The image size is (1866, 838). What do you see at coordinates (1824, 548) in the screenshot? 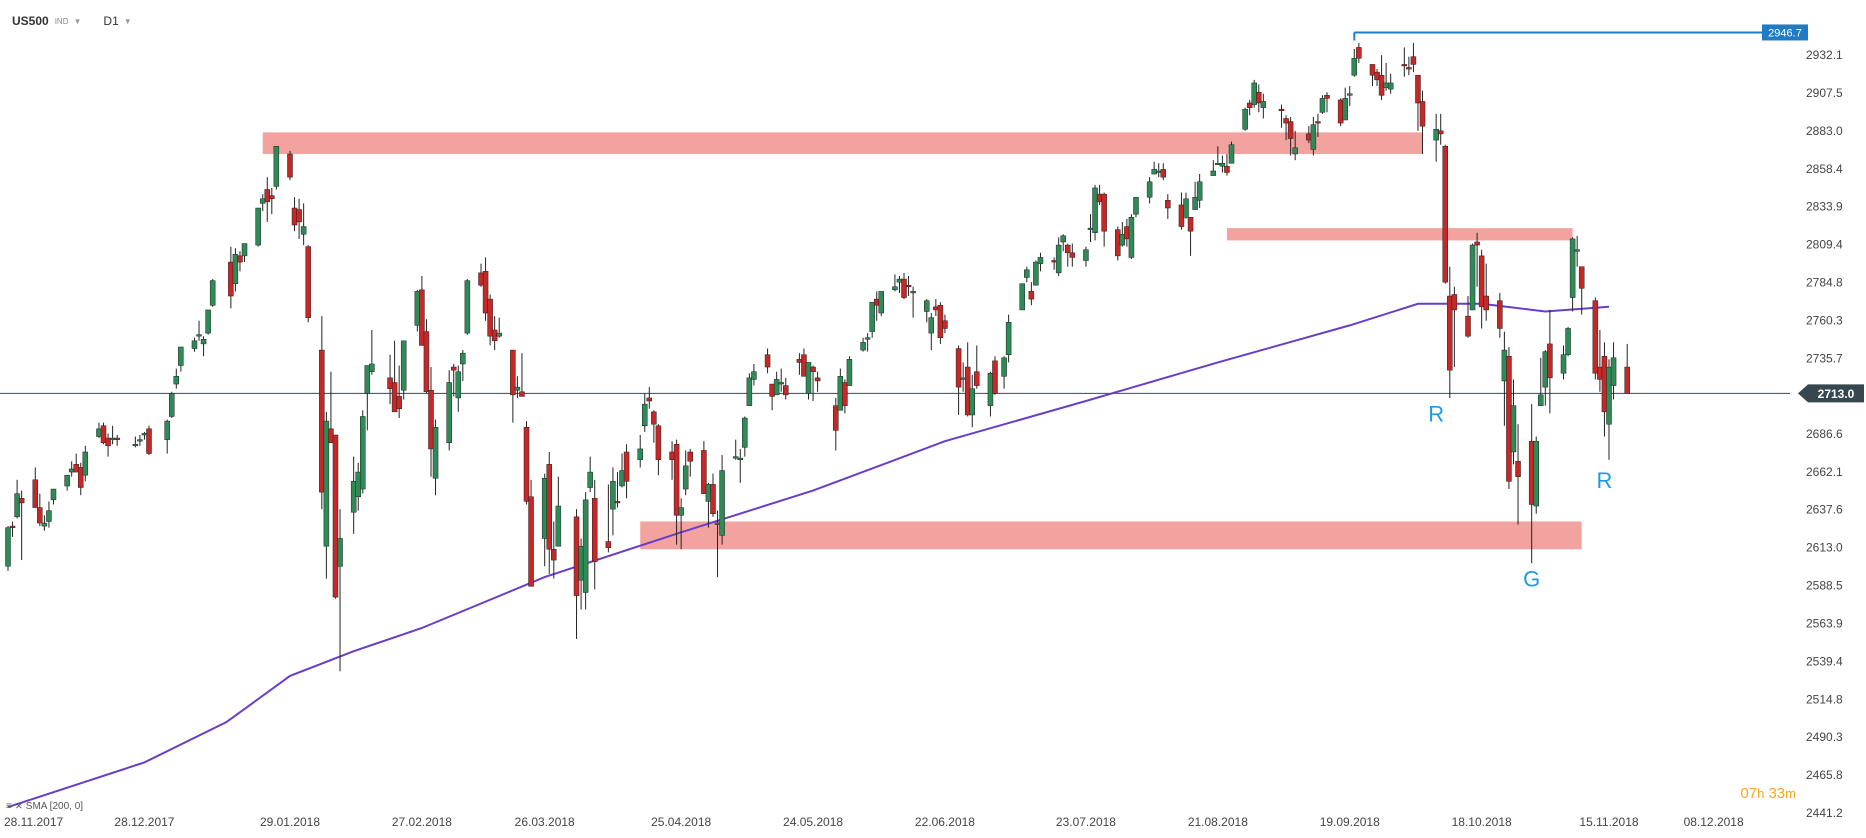
I see `y-tick-label-12: 2613.0` at bounding box center [1824, 548].